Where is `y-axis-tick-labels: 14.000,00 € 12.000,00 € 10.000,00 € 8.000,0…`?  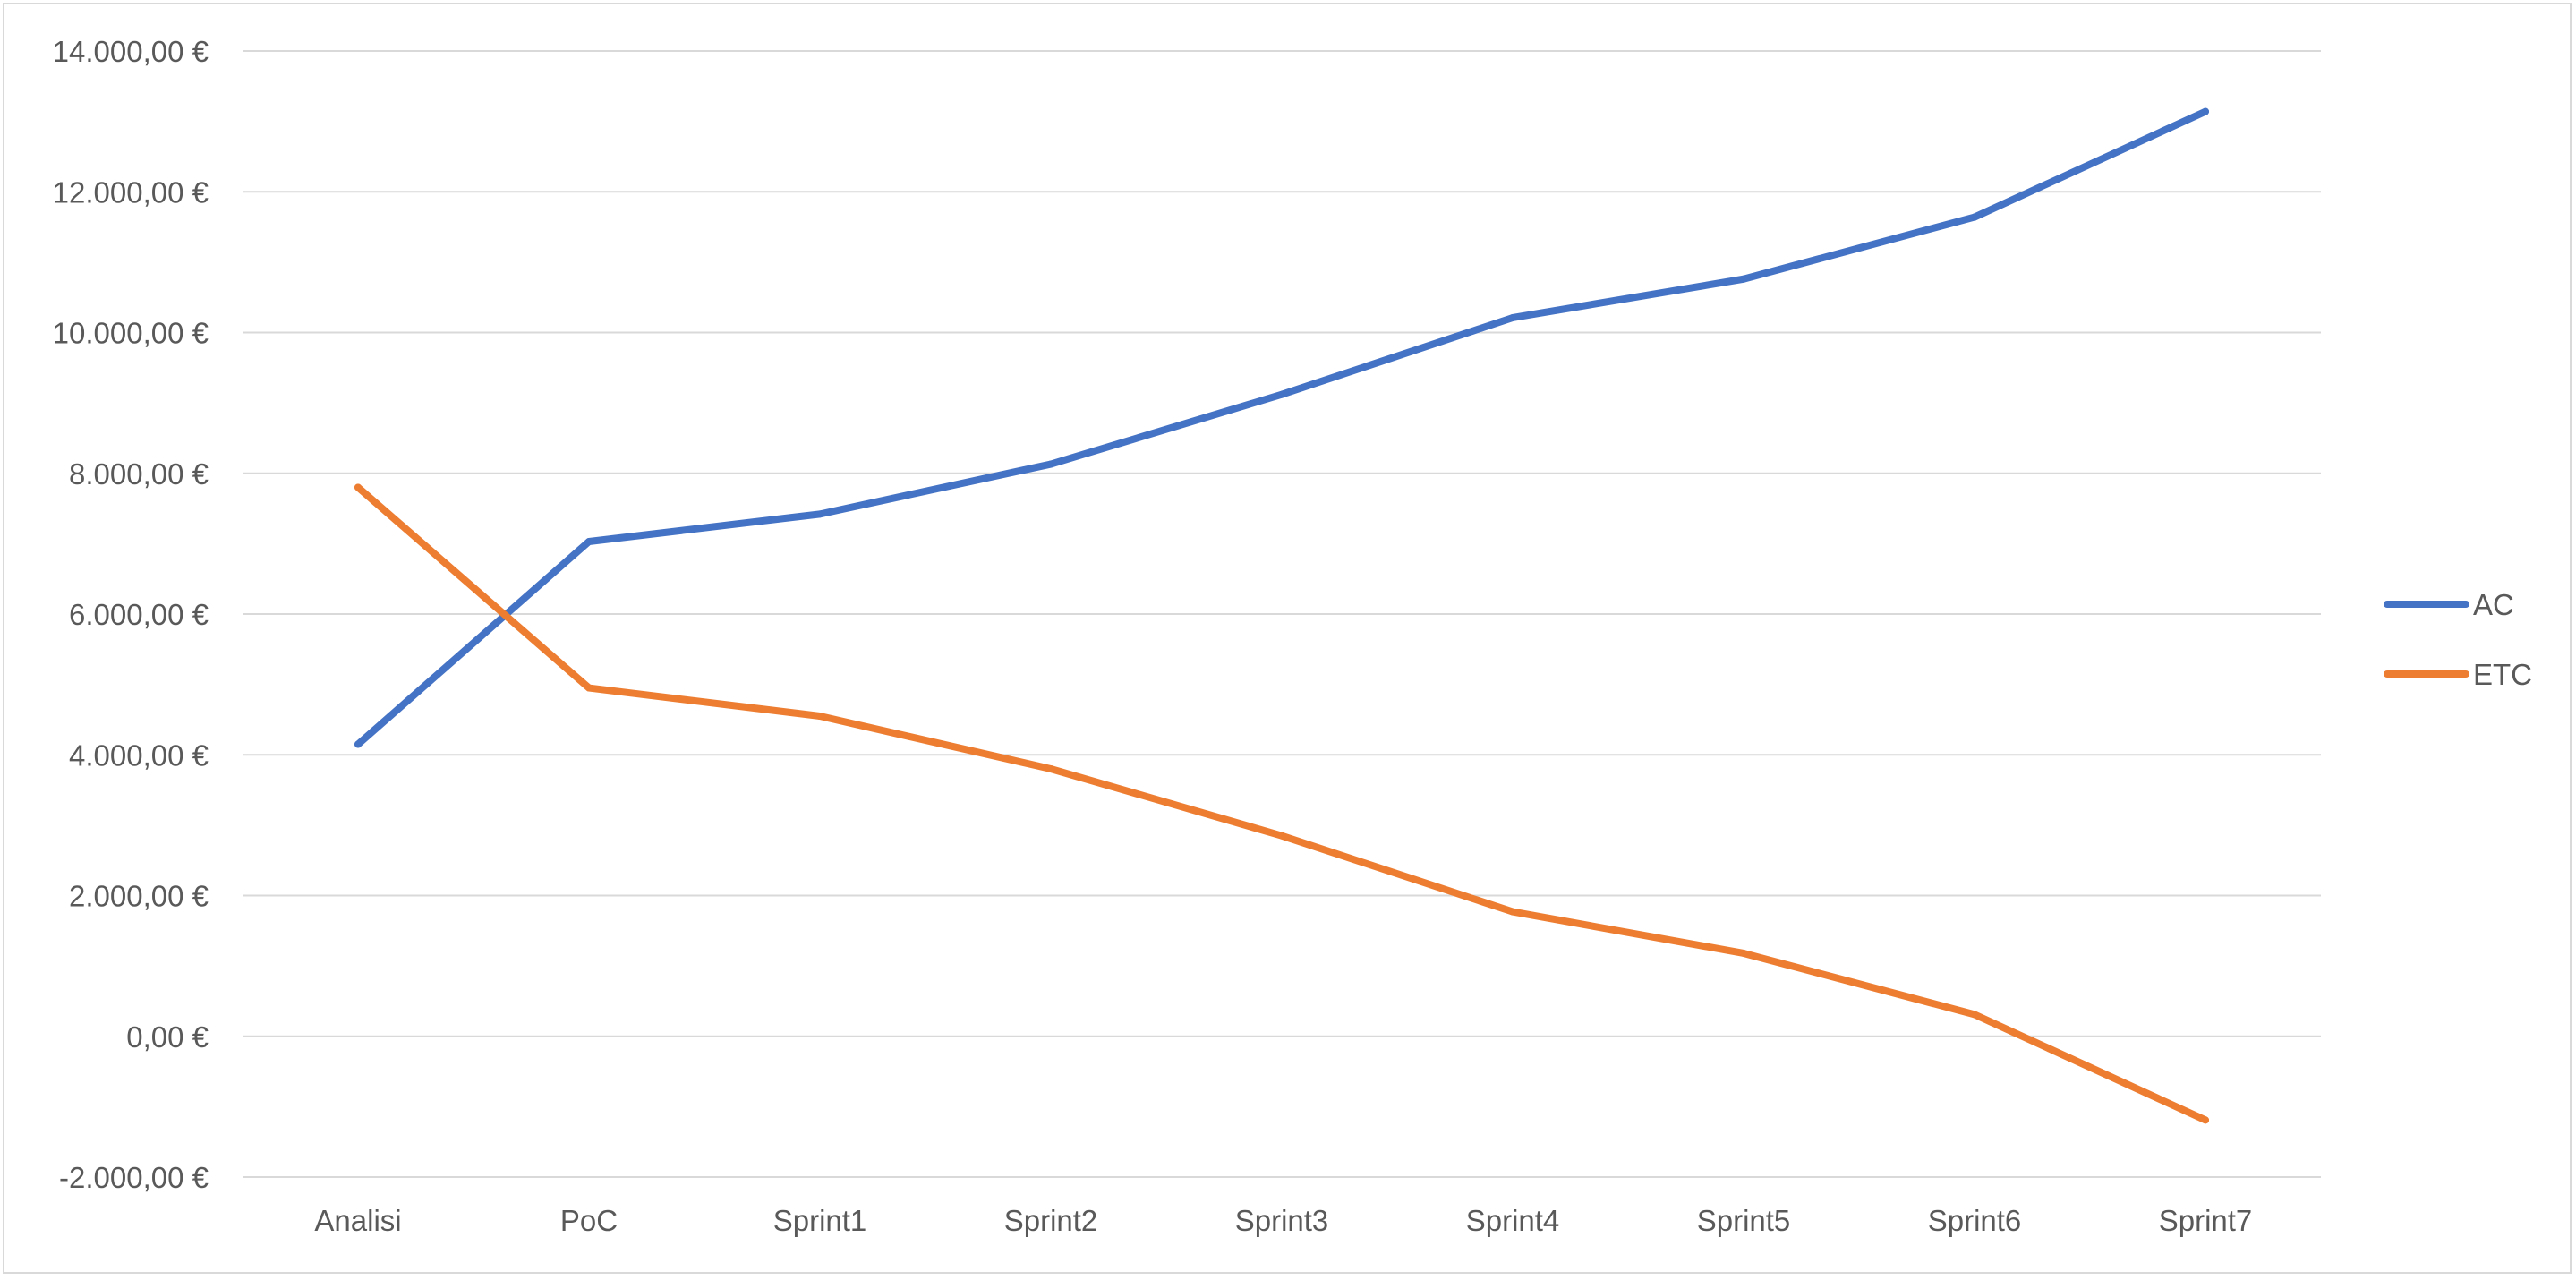
y-axis-tick-labels: 14.000,00 € 12.000,00 € 10.000,00 € 8.000,0… is located at coordinates (131, 614).